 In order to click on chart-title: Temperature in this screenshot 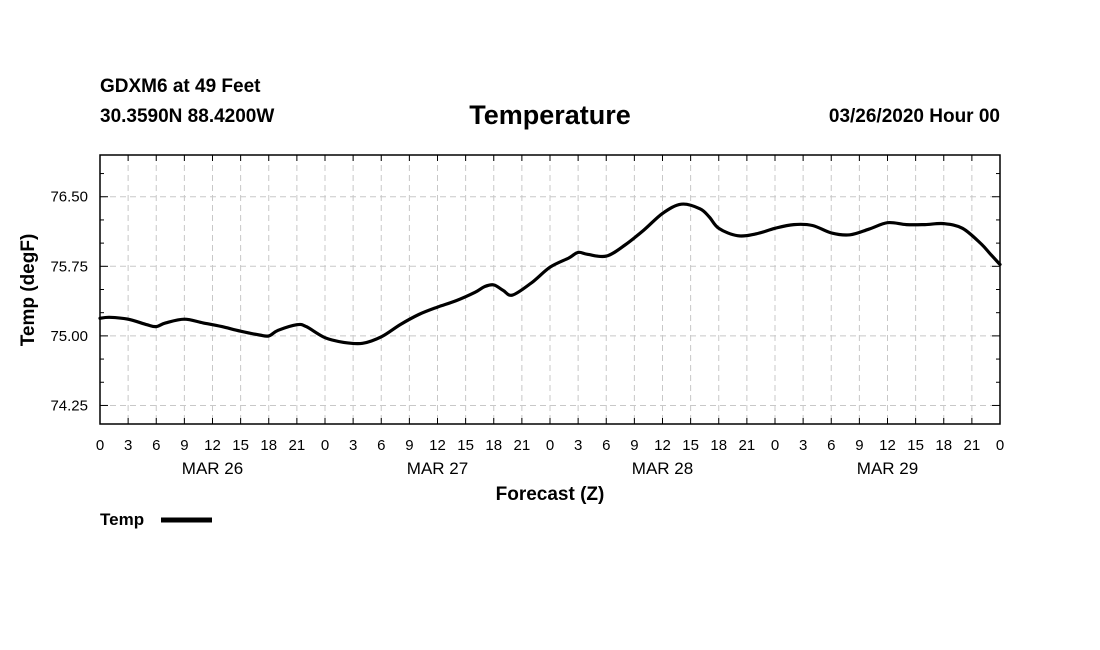, I will do `click(550, 115)`.